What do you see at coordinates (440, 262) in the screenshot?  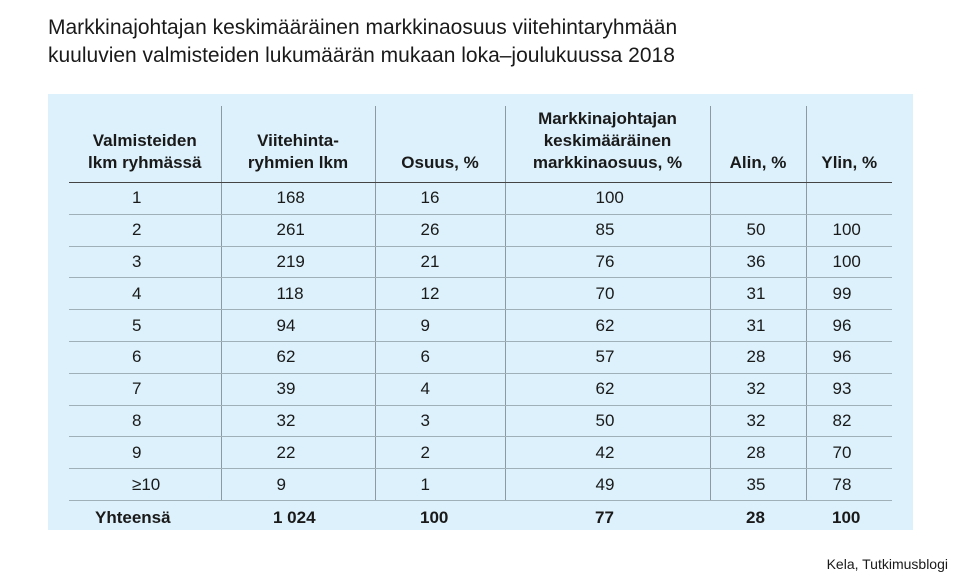 I see `cell-share: 21` at bounding box center [440, 262].